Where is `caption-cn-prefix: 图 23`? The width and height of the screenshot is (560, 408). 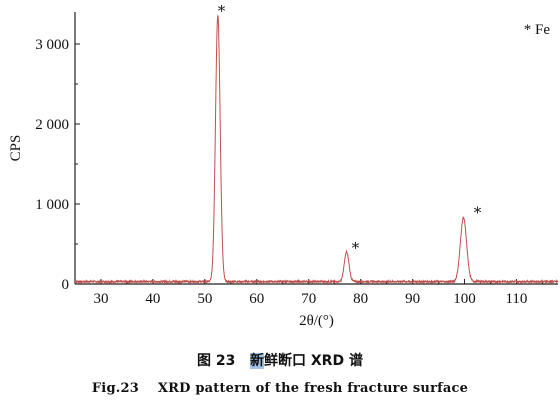 caption-cn-prefix: 图 23 is located at coordinates (224, 361).